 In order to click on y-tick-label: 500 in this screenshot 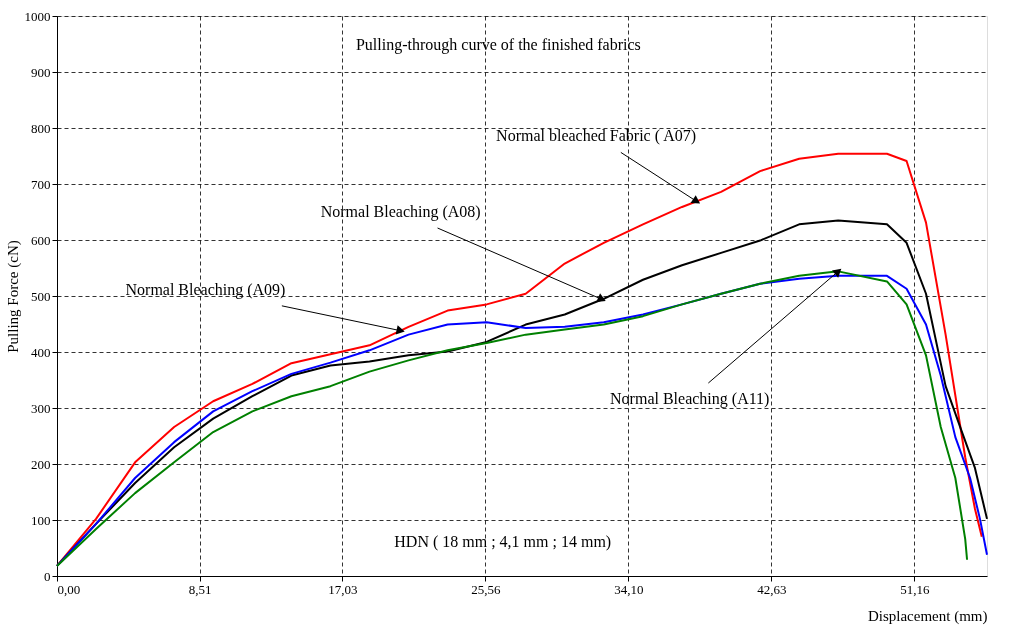, I will do `click(41, 296)`.